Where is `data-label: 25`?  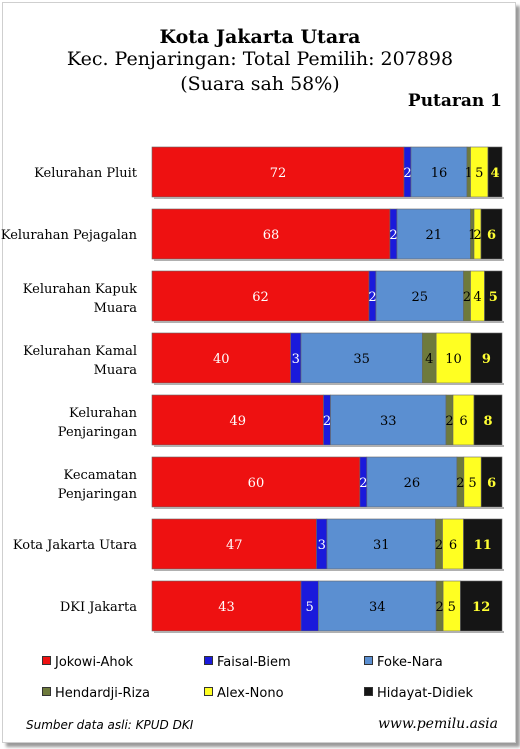 data-label: 25 is located at coordinates (419, 297).